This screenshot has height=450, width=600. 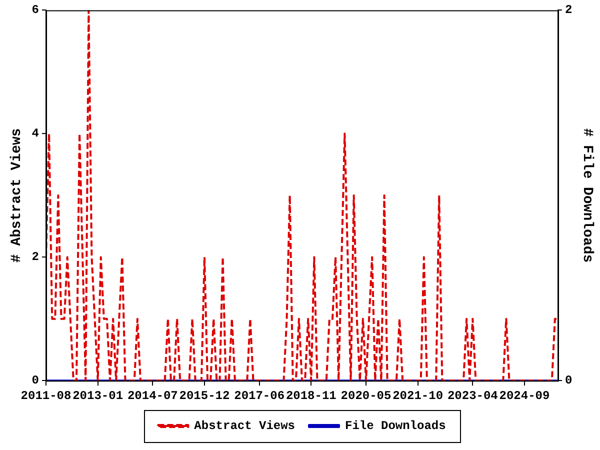 What do you see at coordinates (311, 395) in the screenshot?
I see `x-tick-label: 2018-11` at bounding box center [311, 395].